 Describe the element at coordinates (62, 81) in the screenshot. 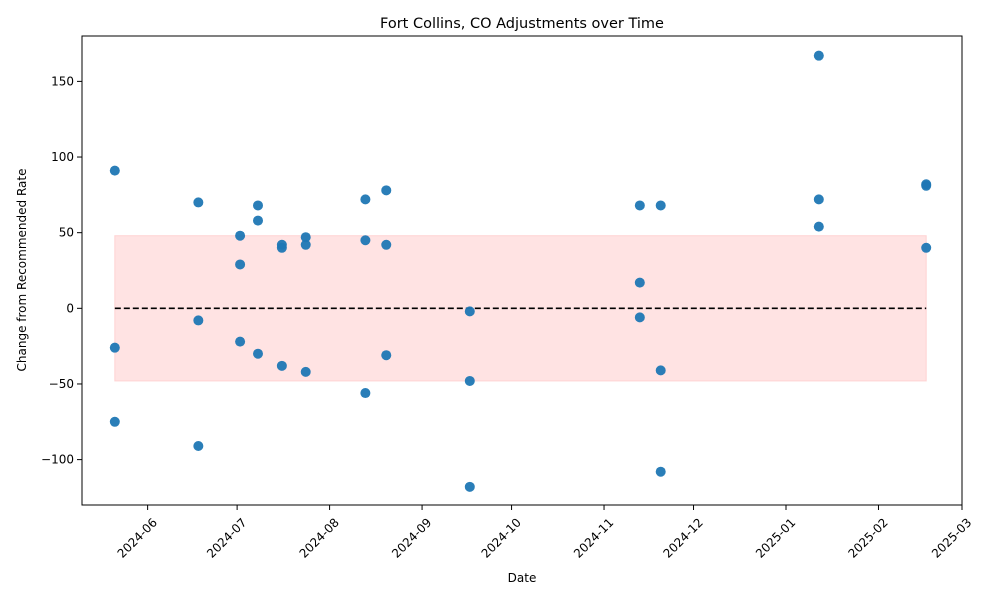

I see `y-tick-label-5: 150` at that location.